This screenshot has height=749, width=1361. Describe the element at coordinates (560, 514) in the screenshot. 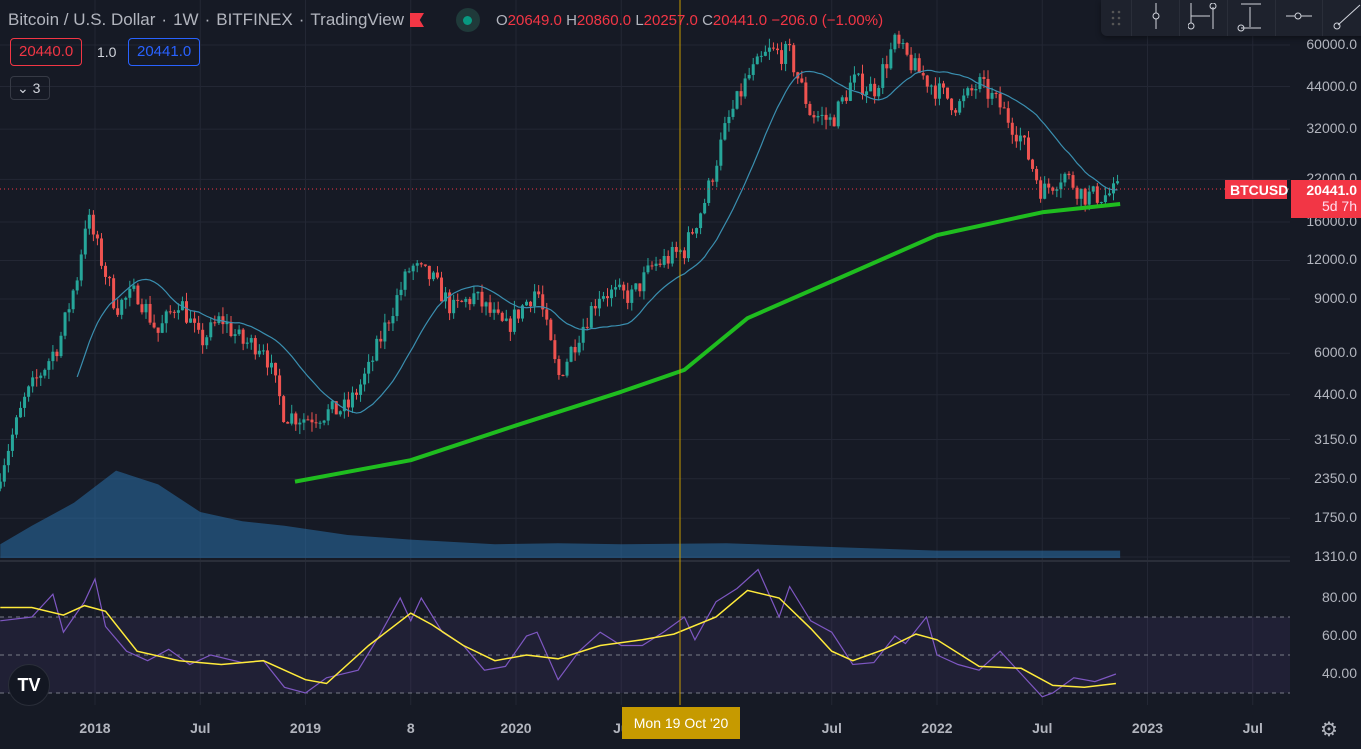

I see `volume-area` at that location.